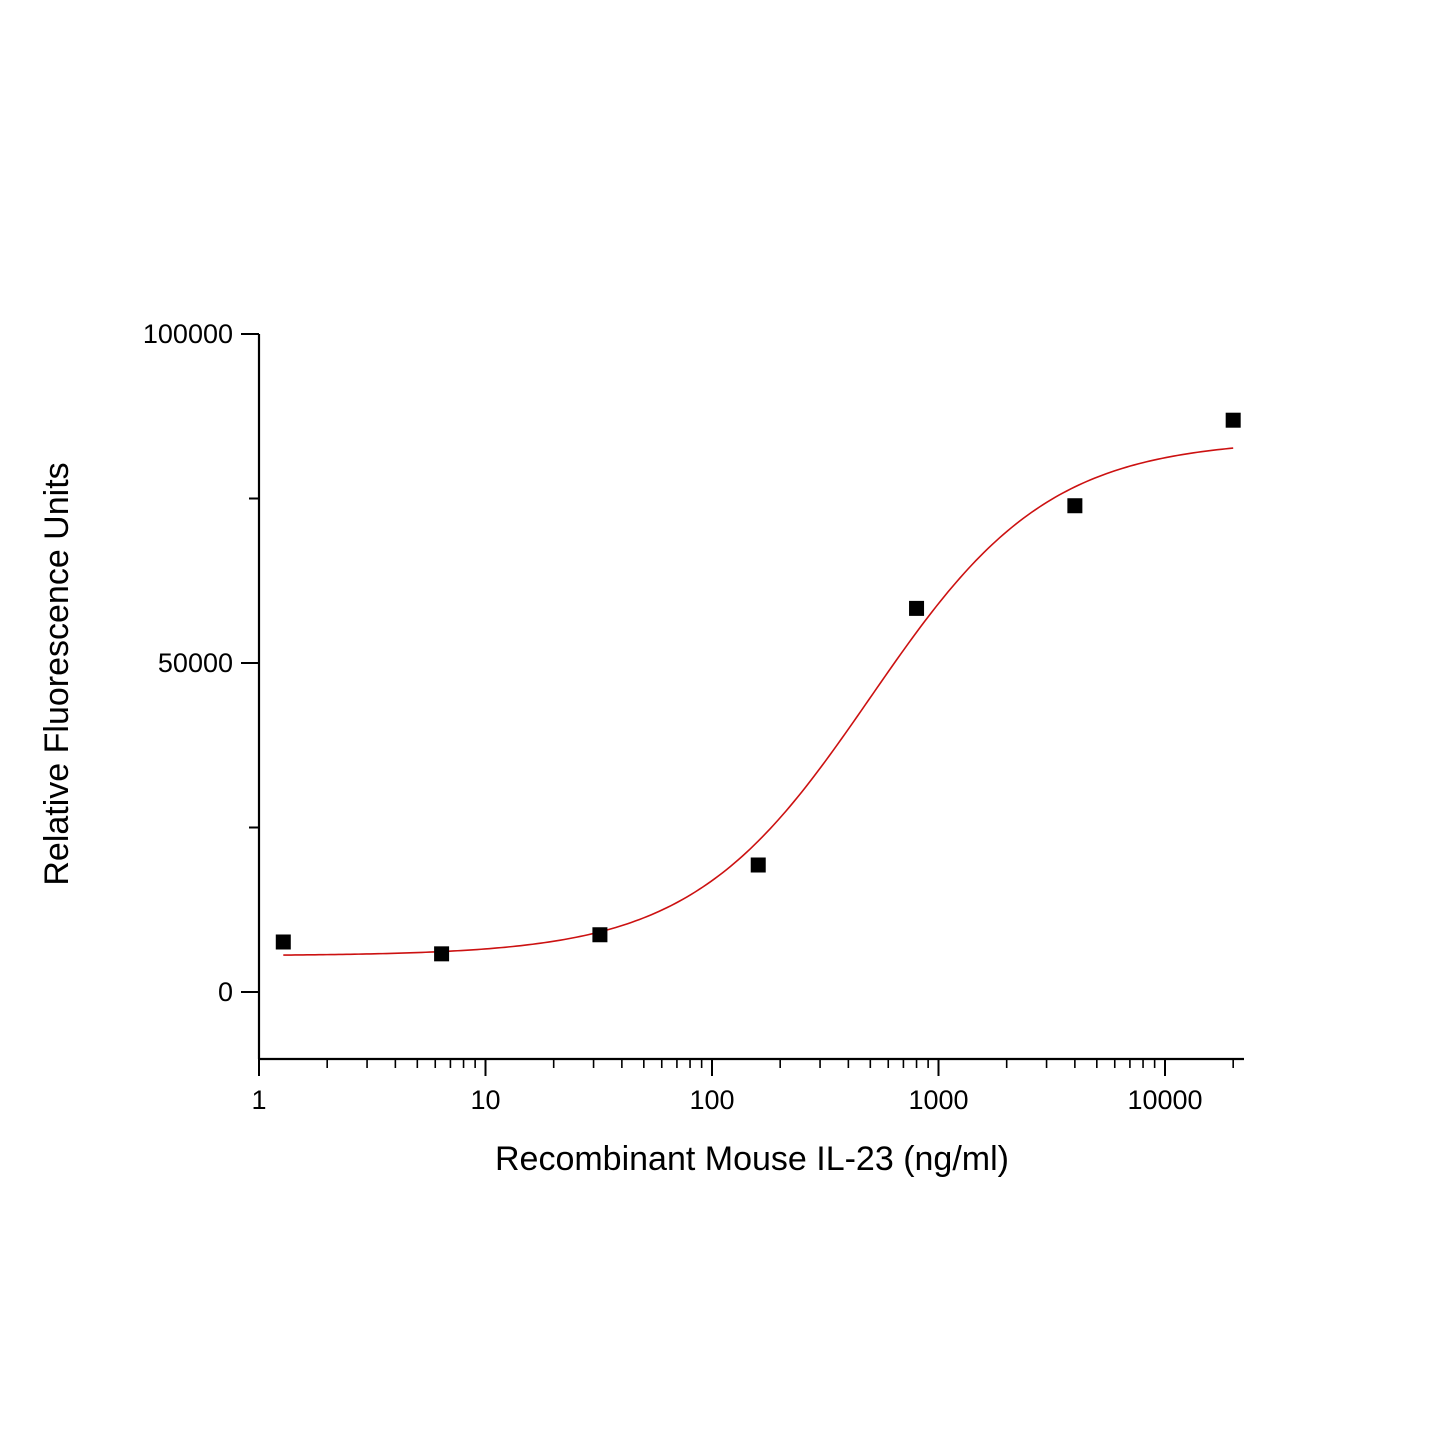 This screenshot has height=1445, width=1445. What do you see at coordinates (195, 663) in the screenshot?
I see `y-tick-label: 50000` at bounding box center [195, 663].